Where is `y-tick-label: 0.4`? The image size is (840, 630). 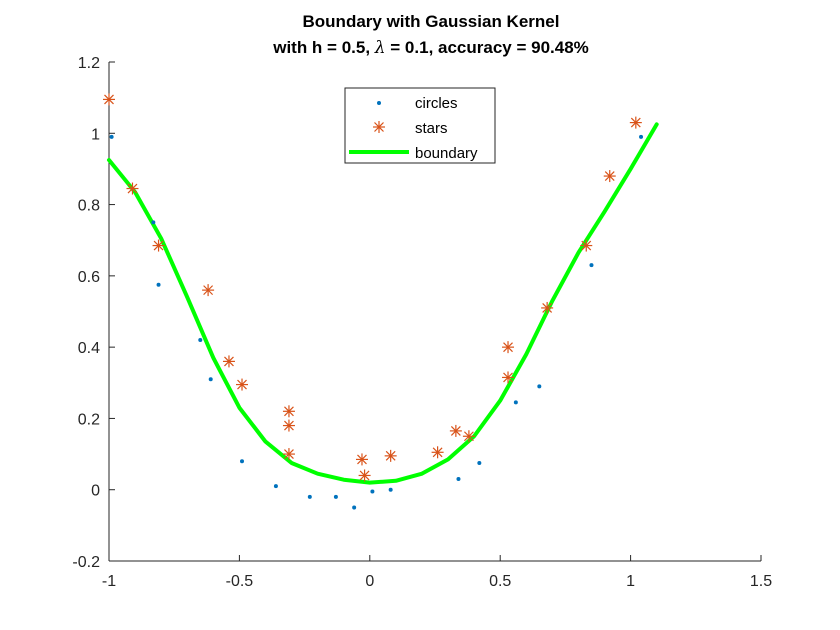 y-tick-label: 0.4 is located at coordinates (89, 348).